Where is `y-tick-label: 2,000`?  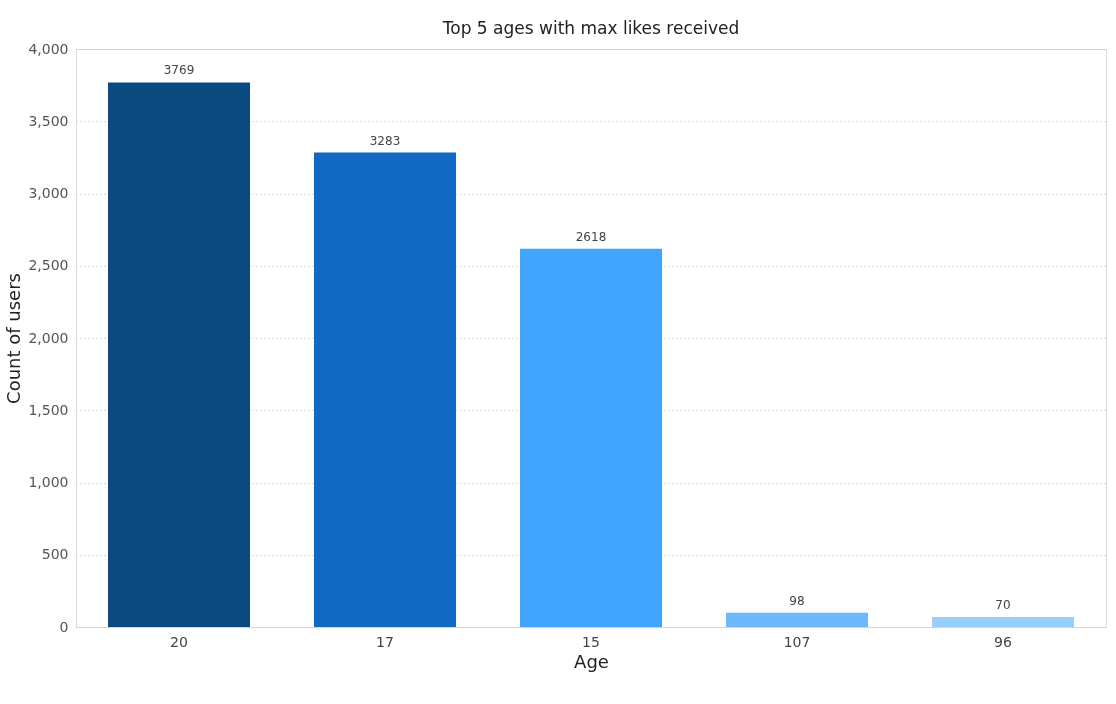 y-tick-label: 2,000 is located at coordinates (48, 337).